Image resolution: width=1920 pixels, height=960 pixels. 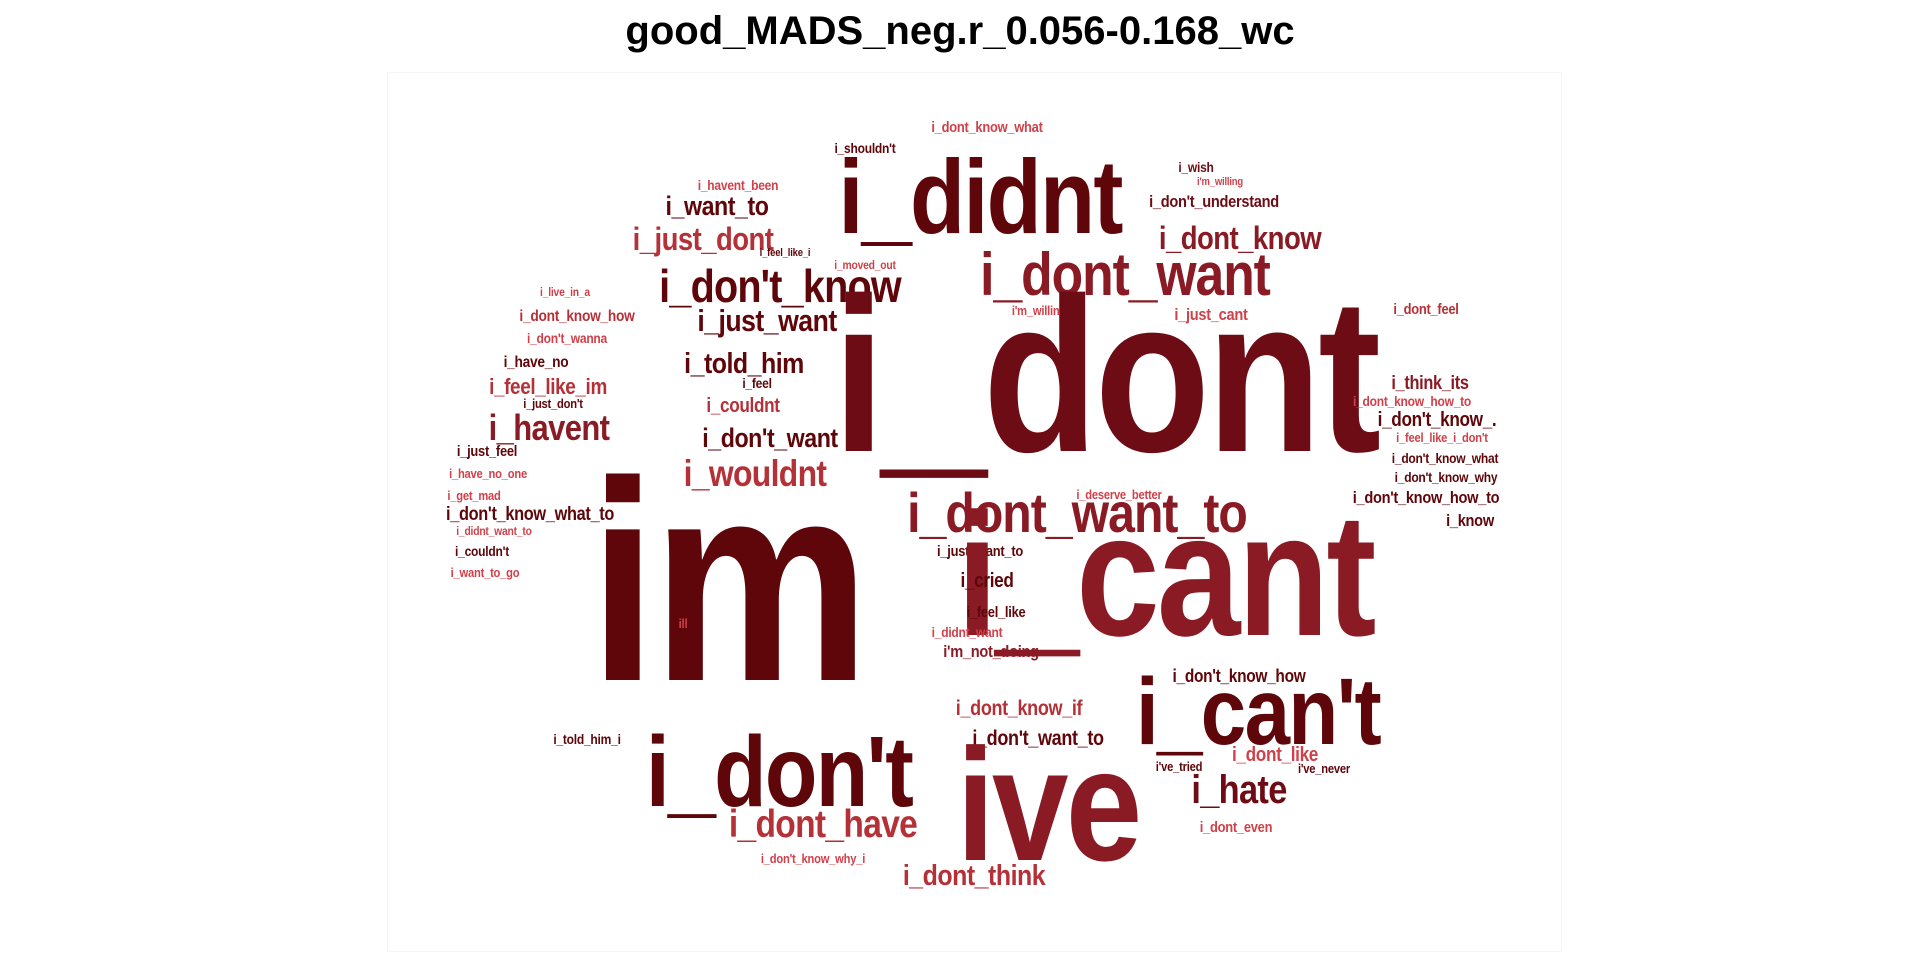 I want to click on wordcloud-word: i_deserve_better, so click(x=1119, y=494).